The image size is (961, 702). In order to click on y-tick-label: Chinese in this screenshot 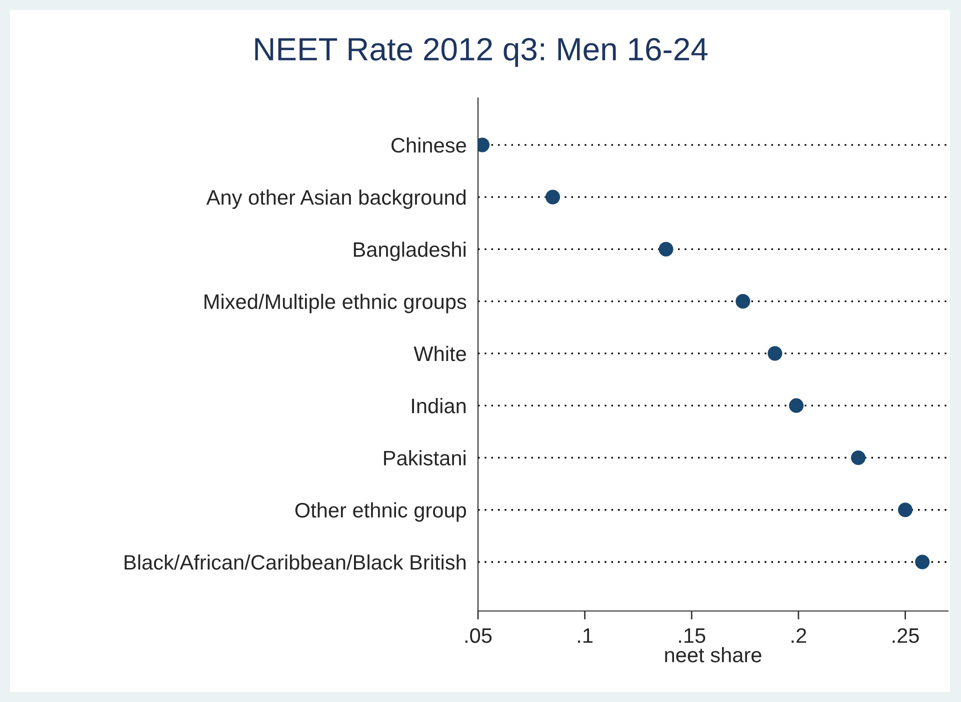, I will do `click(429, 145)`.